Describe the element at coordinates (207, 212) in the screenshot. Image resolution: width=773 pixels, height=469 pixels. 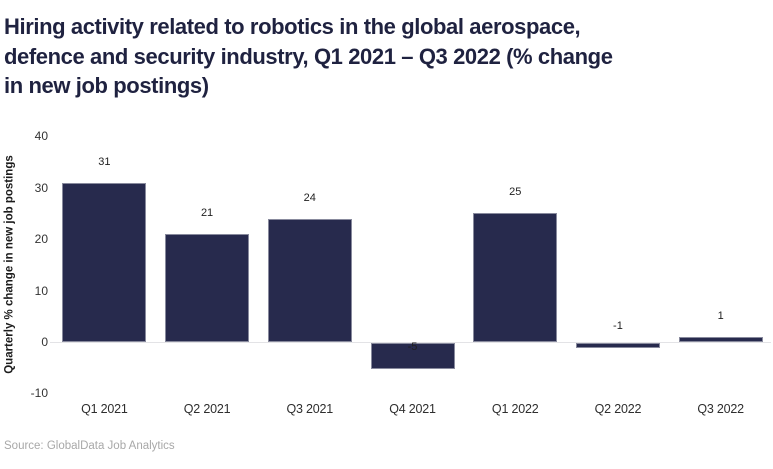
I see `bar-value-label: 21` at that location.